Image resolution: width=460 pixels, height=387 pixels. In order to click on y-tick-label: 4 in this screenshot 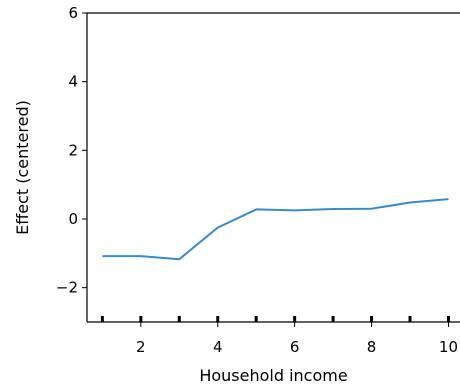, I will do `click(73, 82)`.